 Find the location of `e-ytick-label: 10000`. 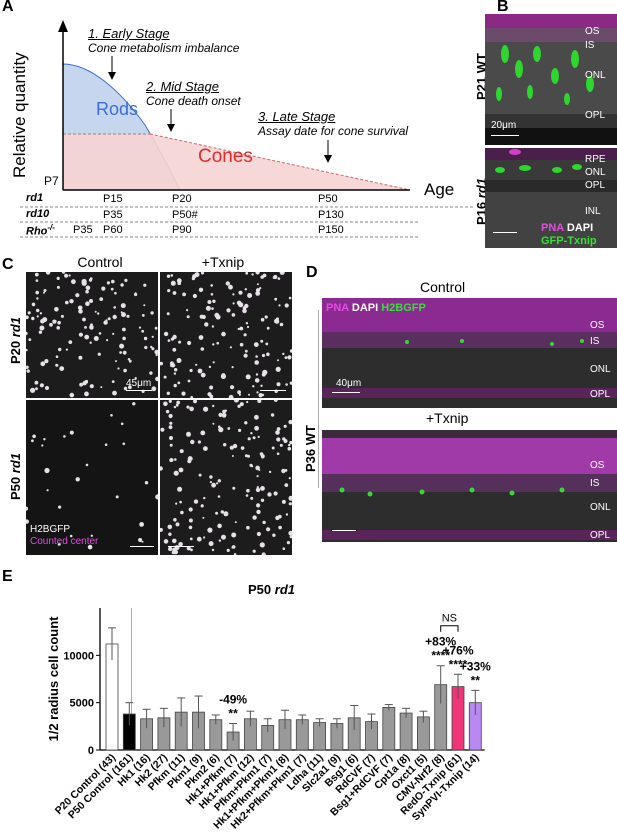

e-ytick-label: 10000 is located at coordinates (78, 656).